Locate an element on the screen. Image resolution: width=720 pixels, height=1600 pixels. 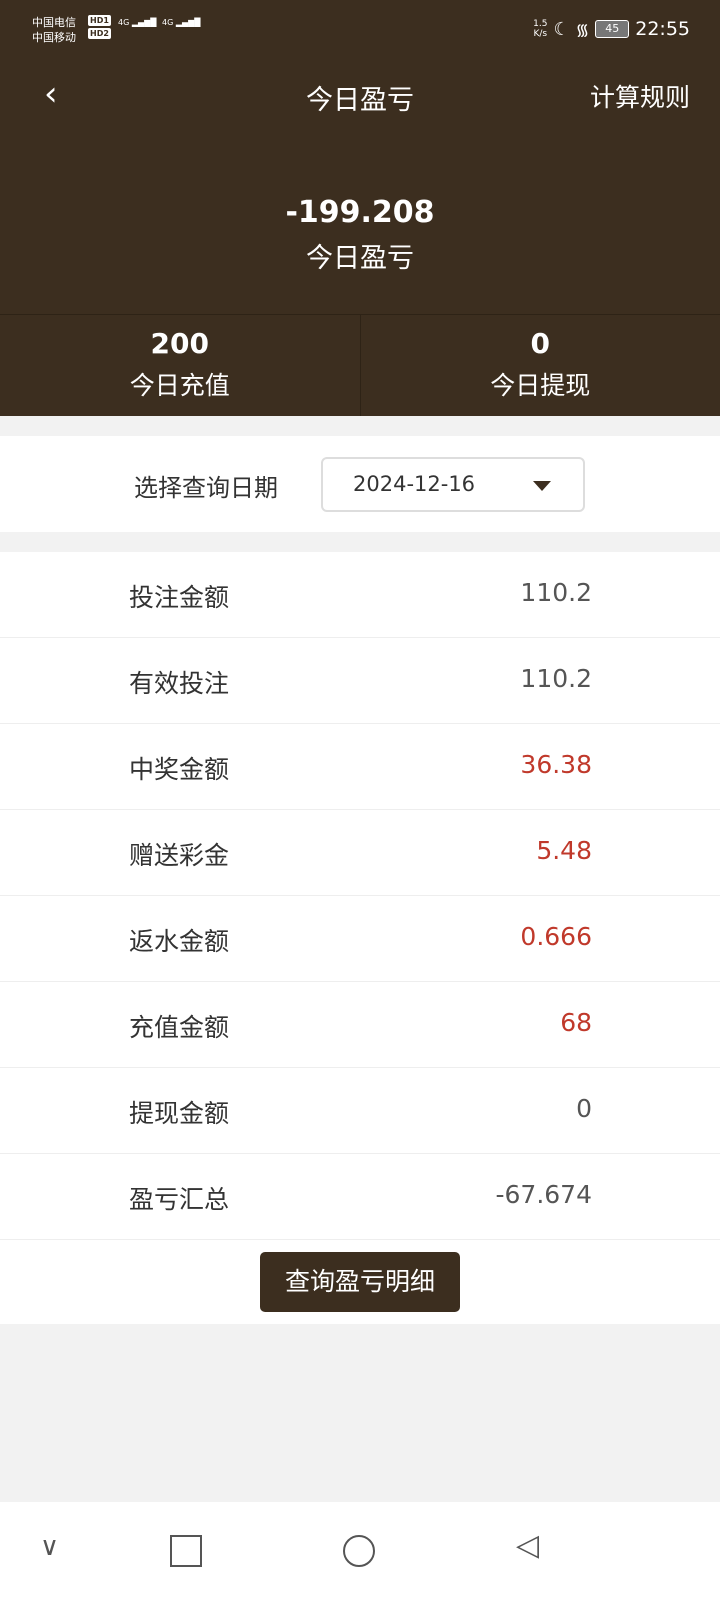
signal-icon-2: 4G ▂▄▆█ is located at coordinates (181, 22).